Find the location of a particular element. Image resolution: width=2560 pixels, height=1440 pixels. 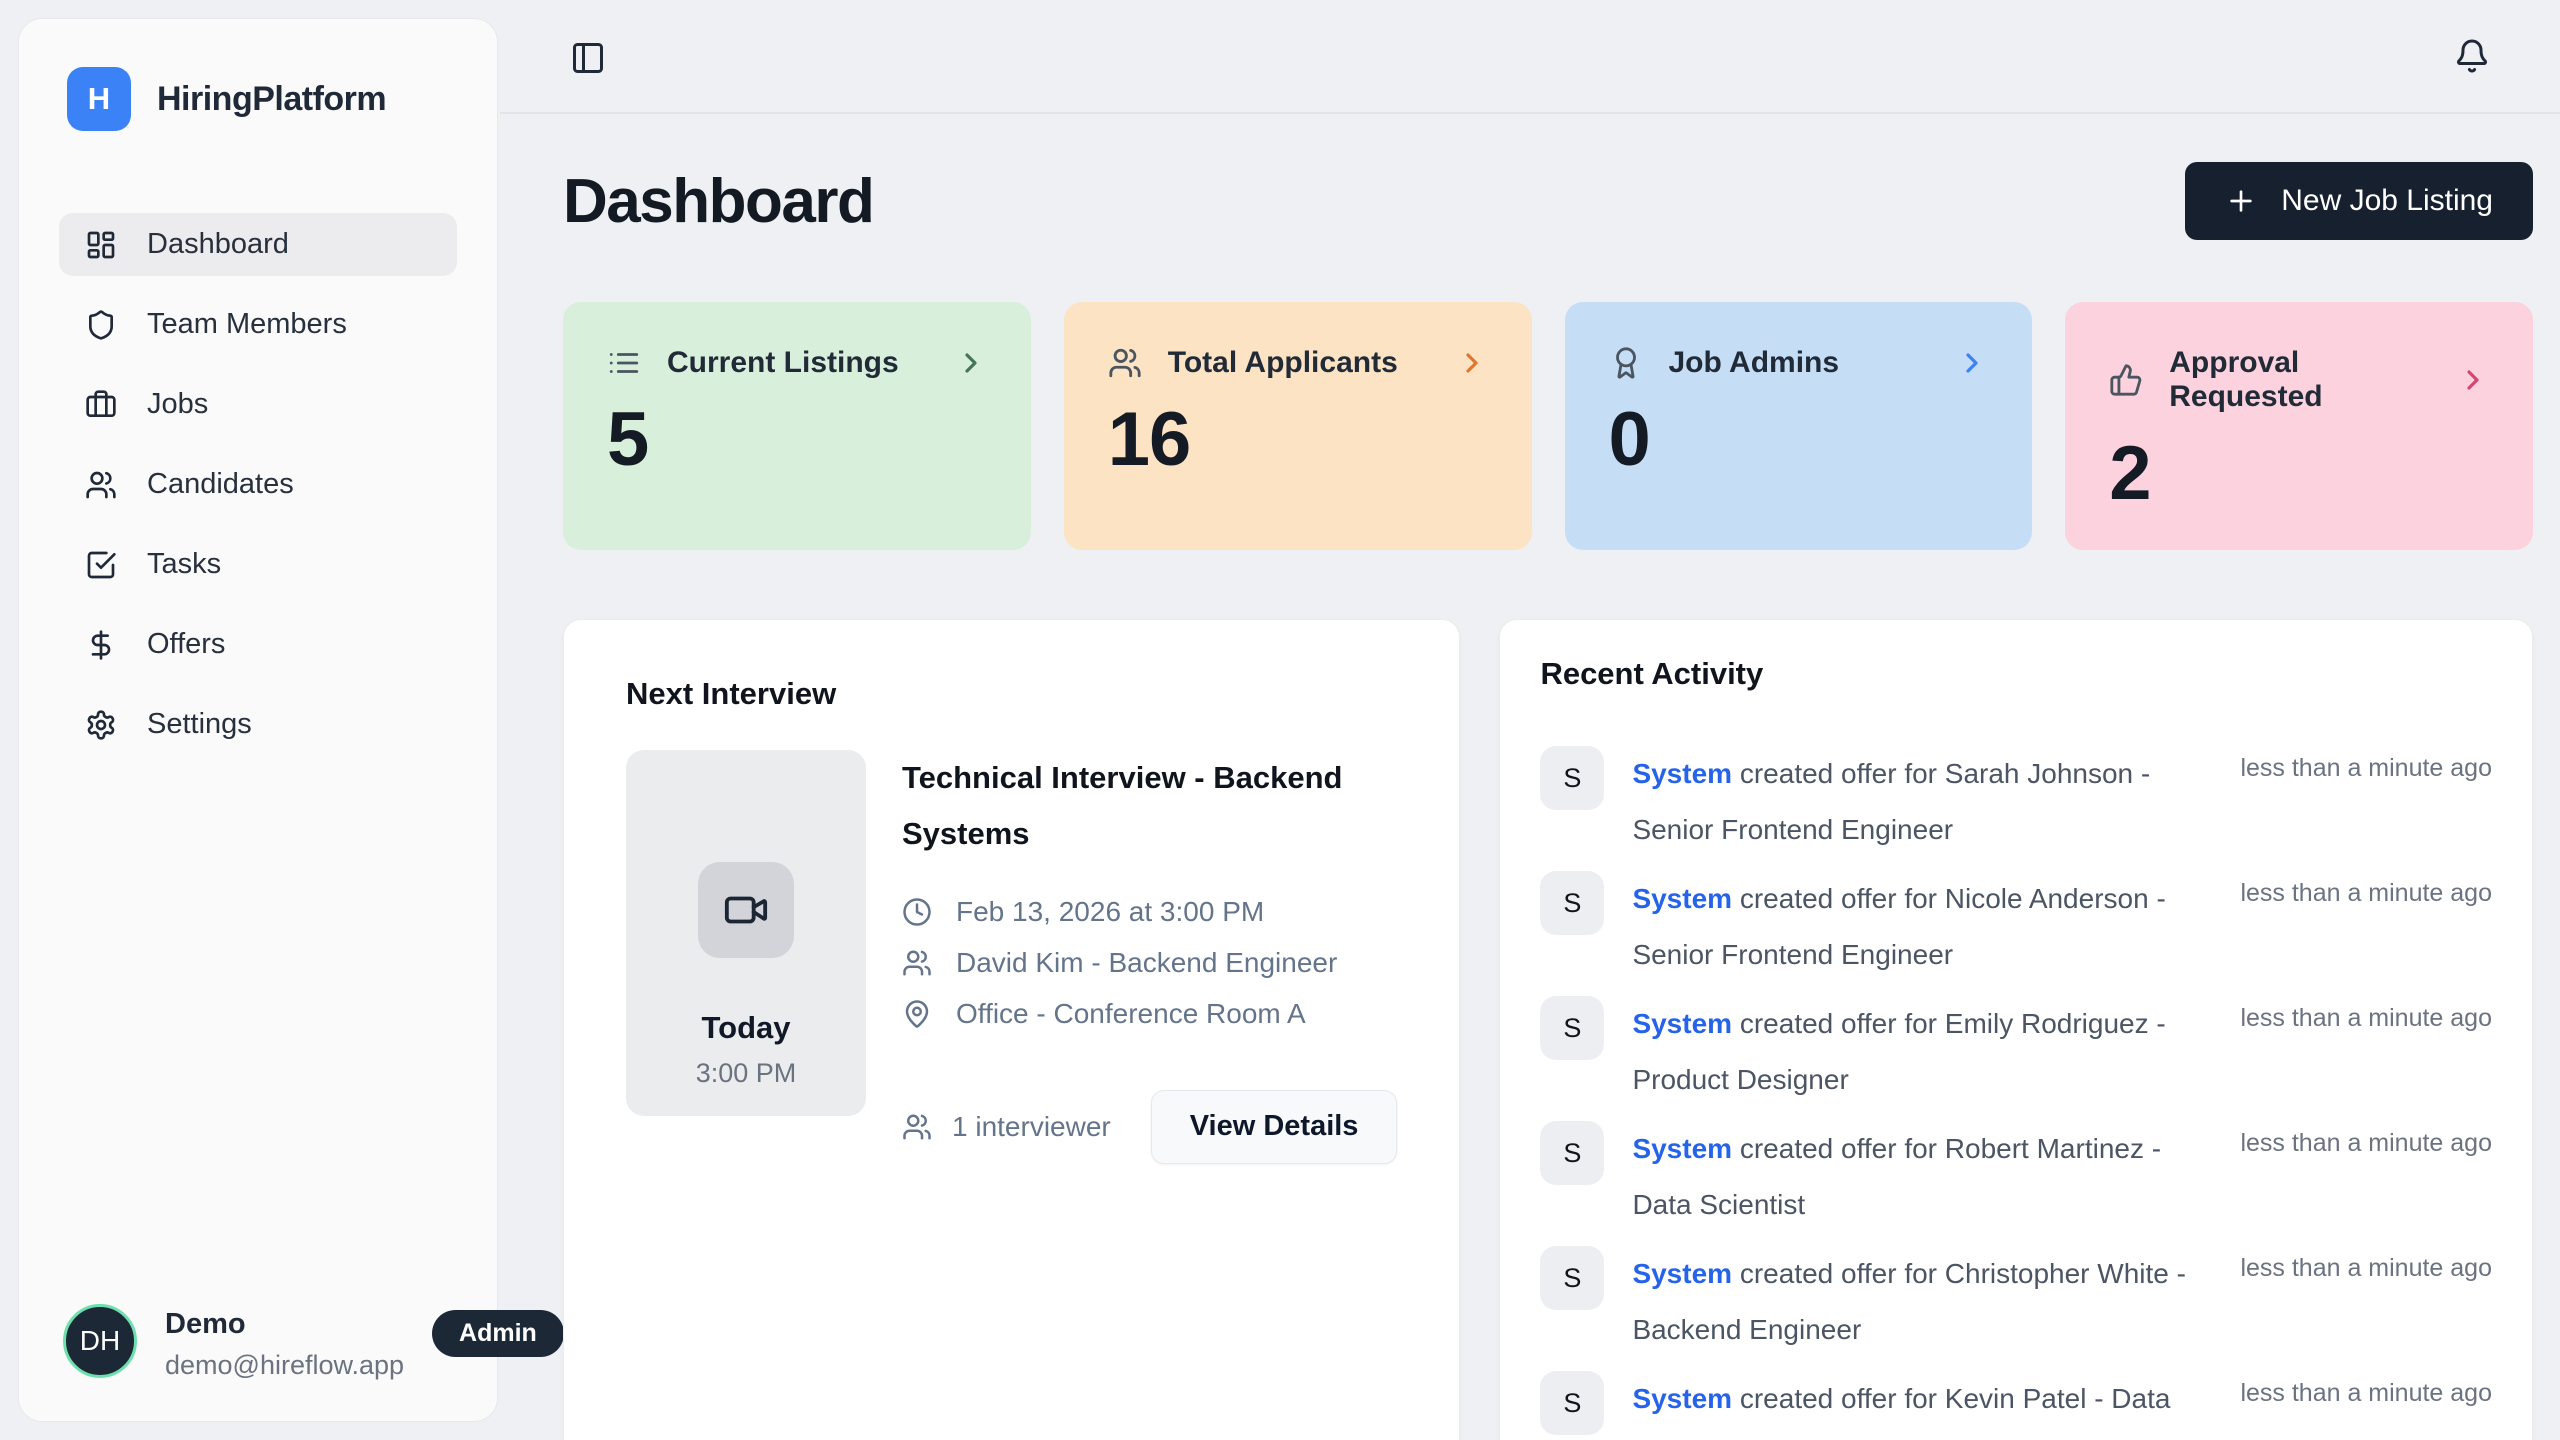

stat-card-header: Approval Requested is located at coordinates (2299, 380).